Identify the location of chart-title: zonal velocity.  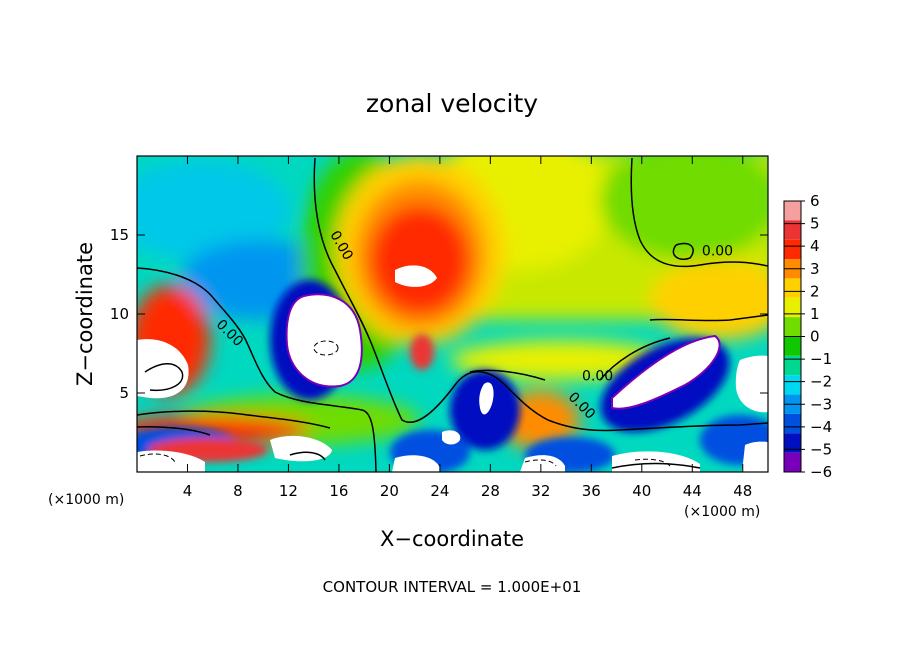
(452, 103).